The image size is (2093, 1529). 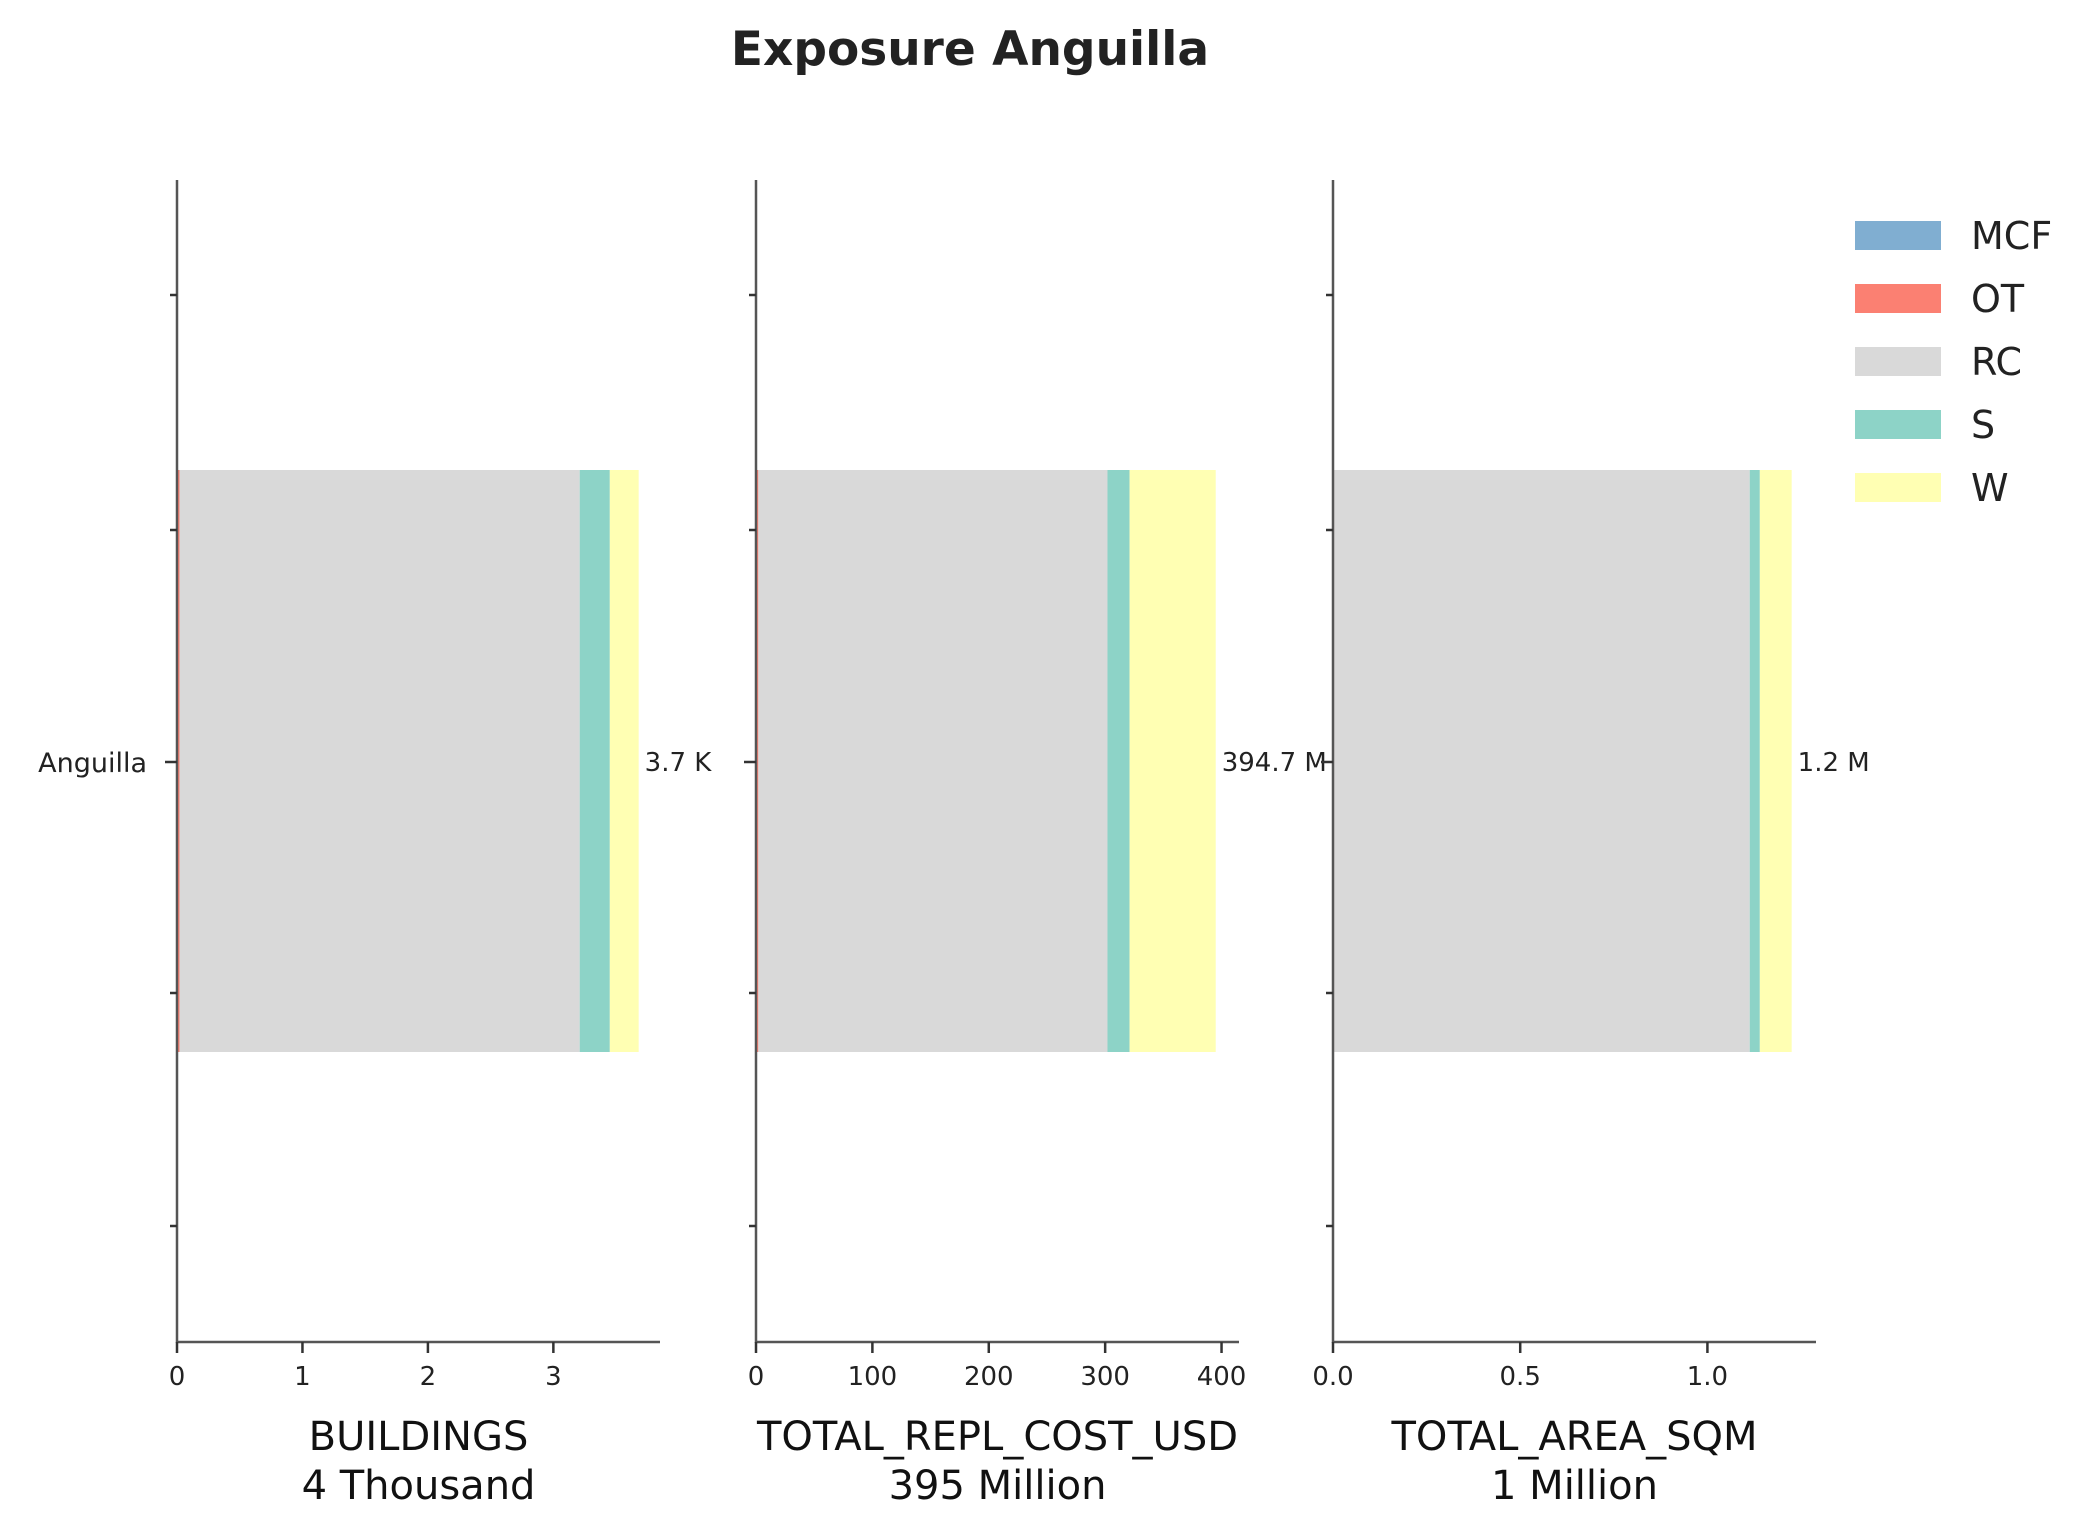 I want to click on chart-legend: MCF OT RC SW, so click(x=1953, y=362).